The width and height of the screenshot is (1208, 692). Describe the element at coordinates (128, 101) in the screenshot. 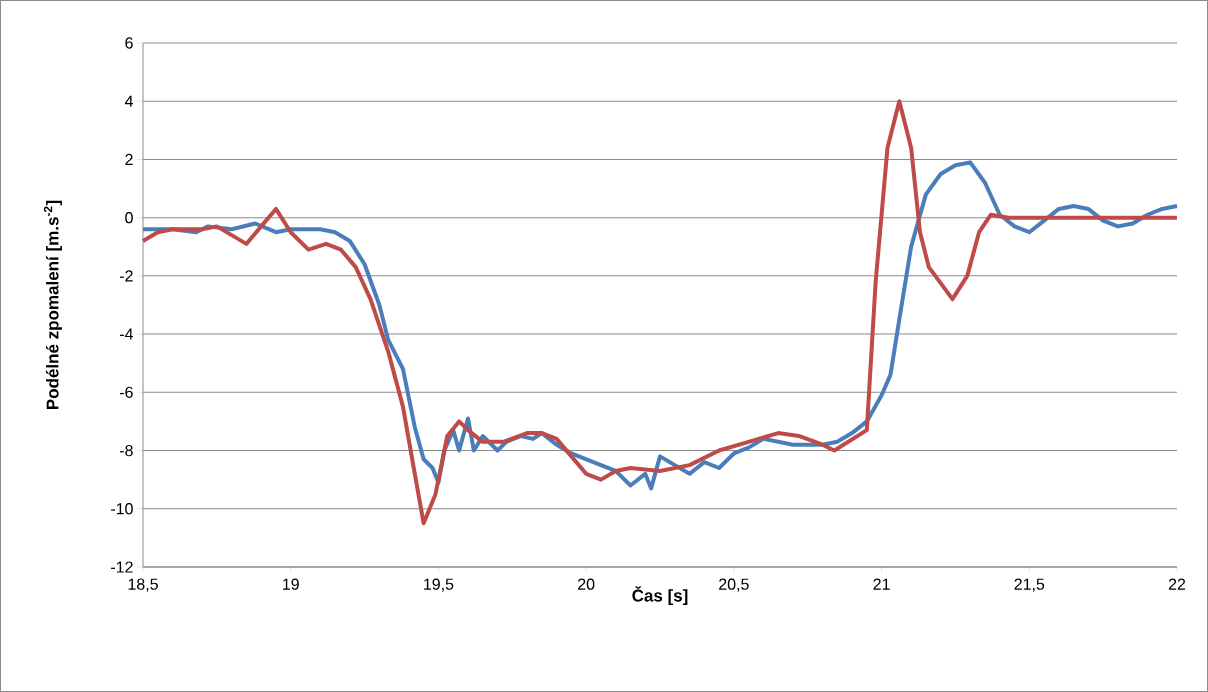

I see `y-tick-label: 4` at that location.